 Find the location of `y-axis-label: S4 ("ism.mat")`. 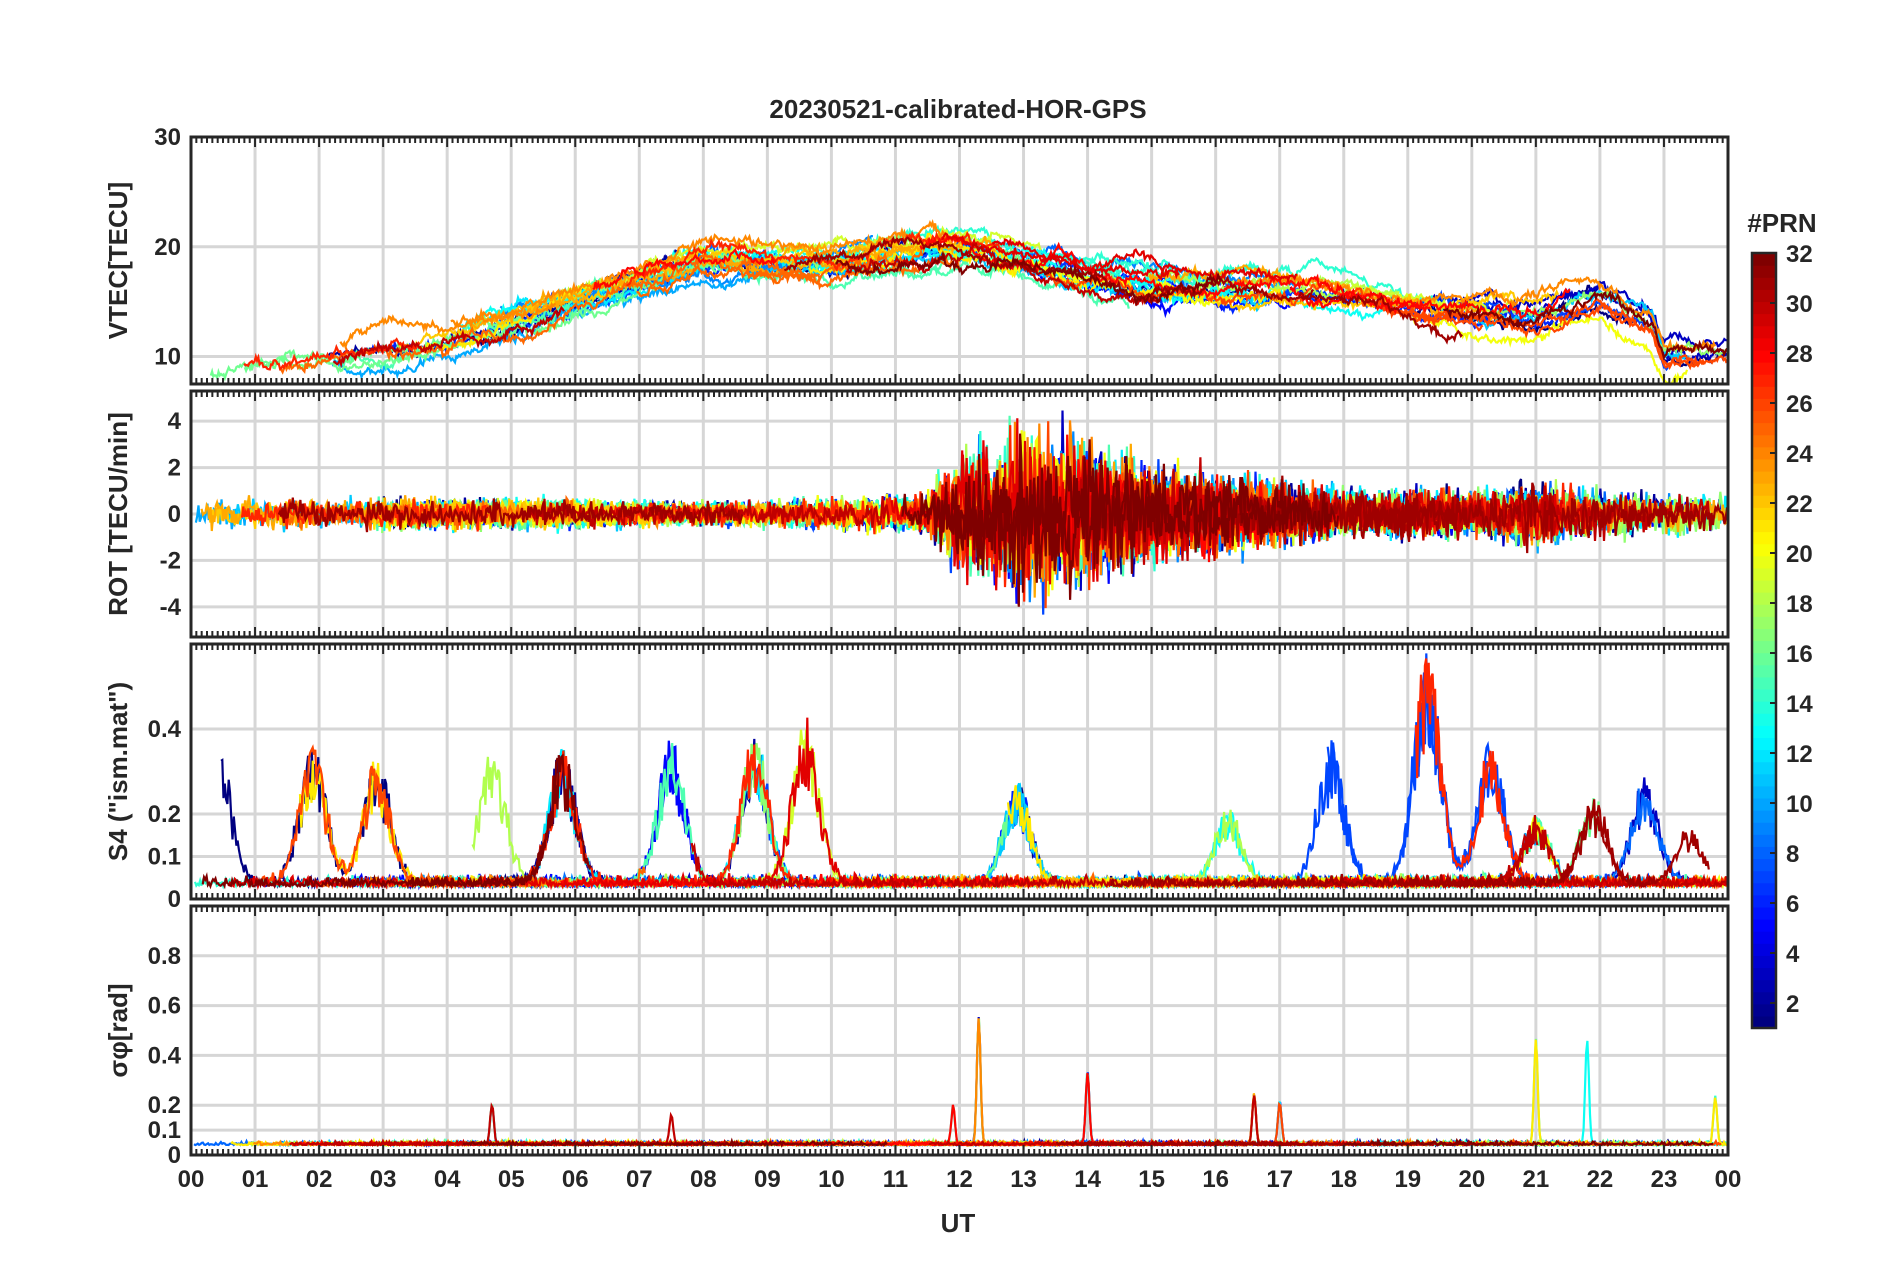

y-axis-label: S4 ("ism.mat") is located at coordinates (118, 771).